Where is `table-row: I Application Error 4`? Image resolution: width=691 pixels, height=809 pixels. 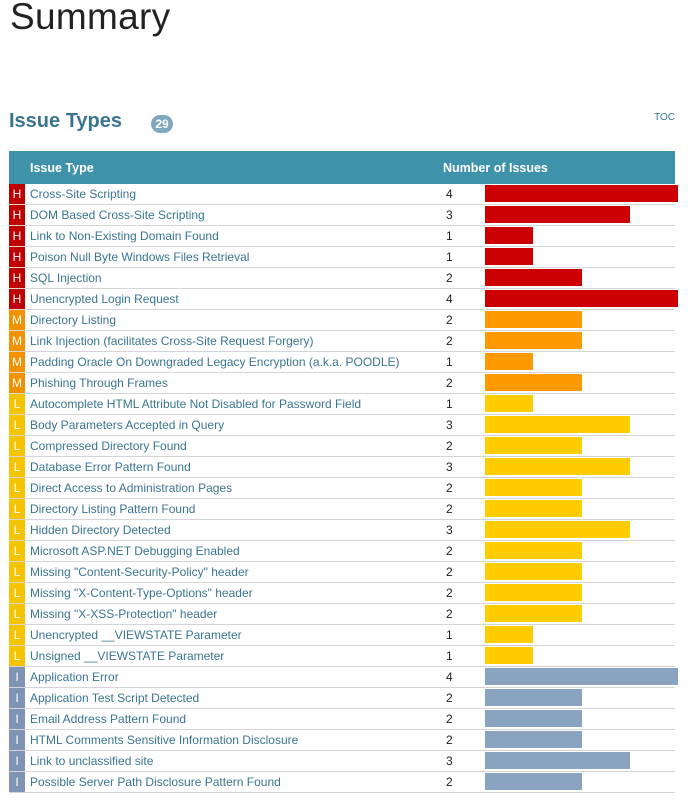
table-row: I Application Error 4 is located at coordinates (343, 677).